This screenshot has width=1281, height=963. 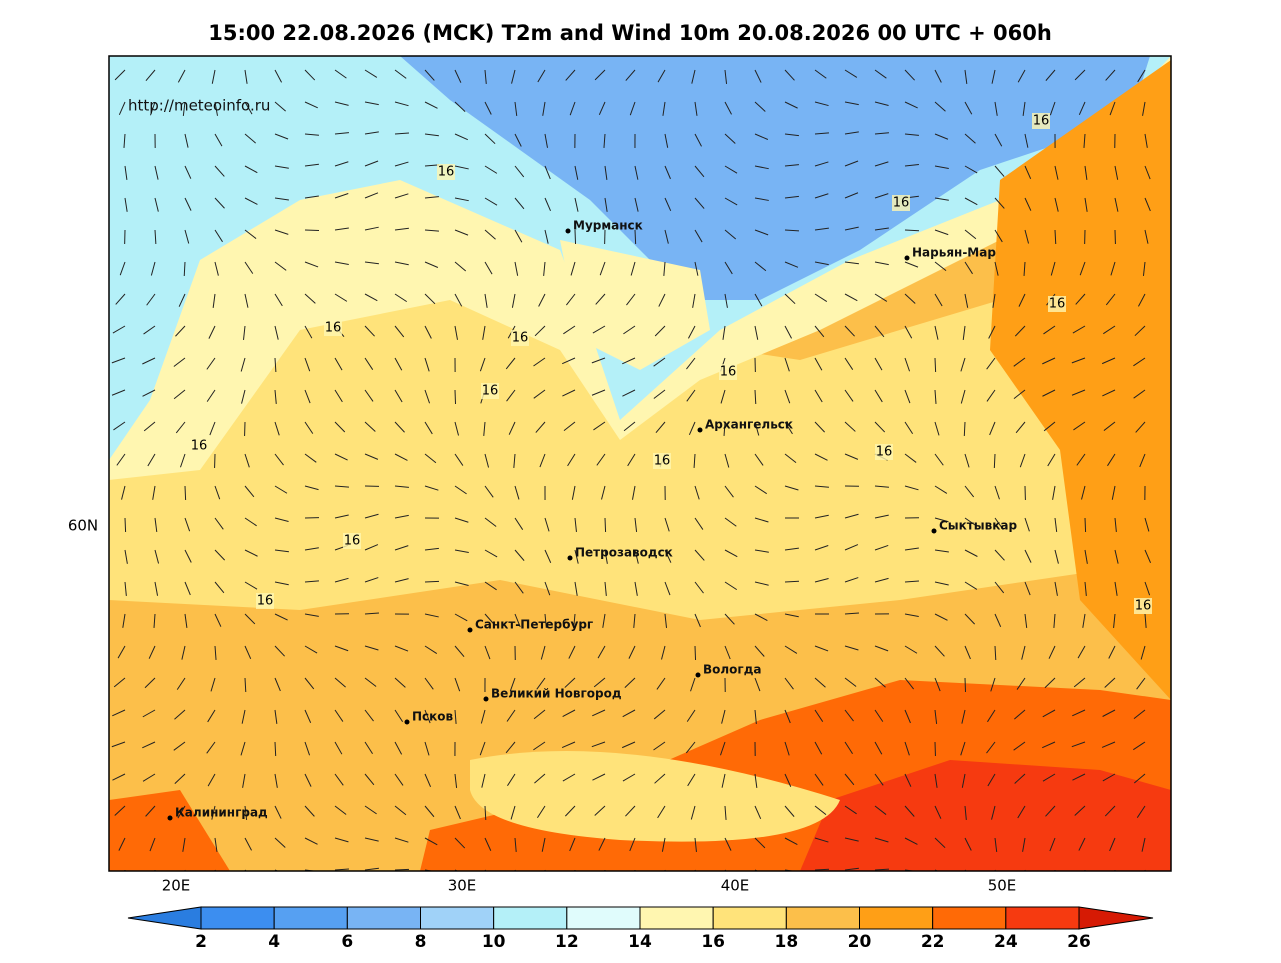 What do you see at coordinates (822, 918) in the screenshot?
I see `colorbar-segment` at bounding box center [822, 918].